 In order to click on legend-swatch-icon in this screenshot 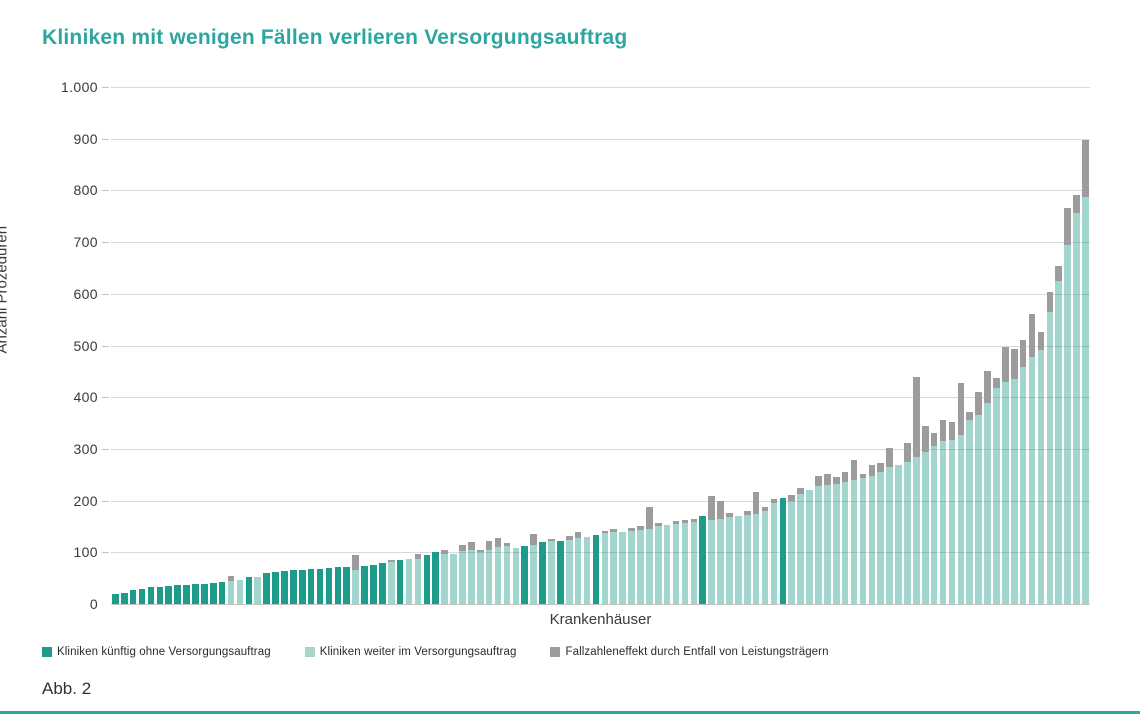, I will do `click(555, 652)`.